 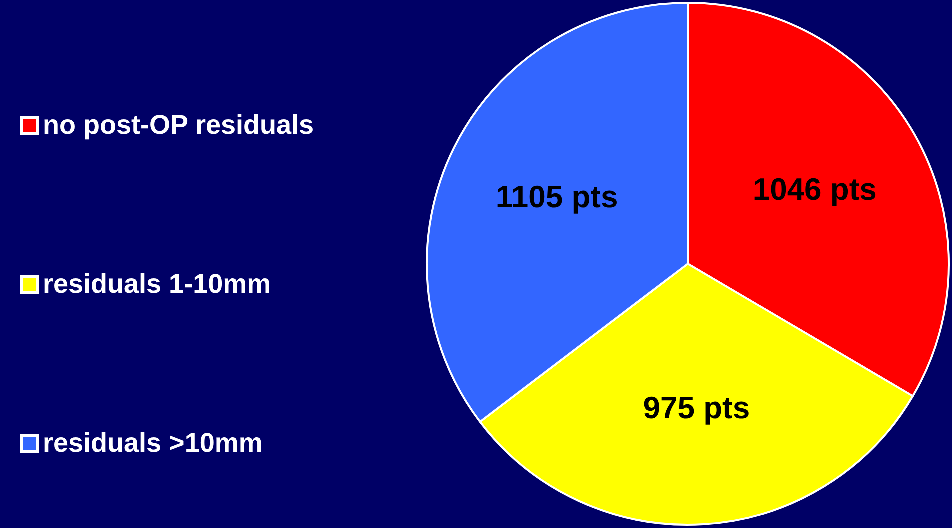 I want to click on legend-label: residuals >10mm, so click(x=153, y=443).